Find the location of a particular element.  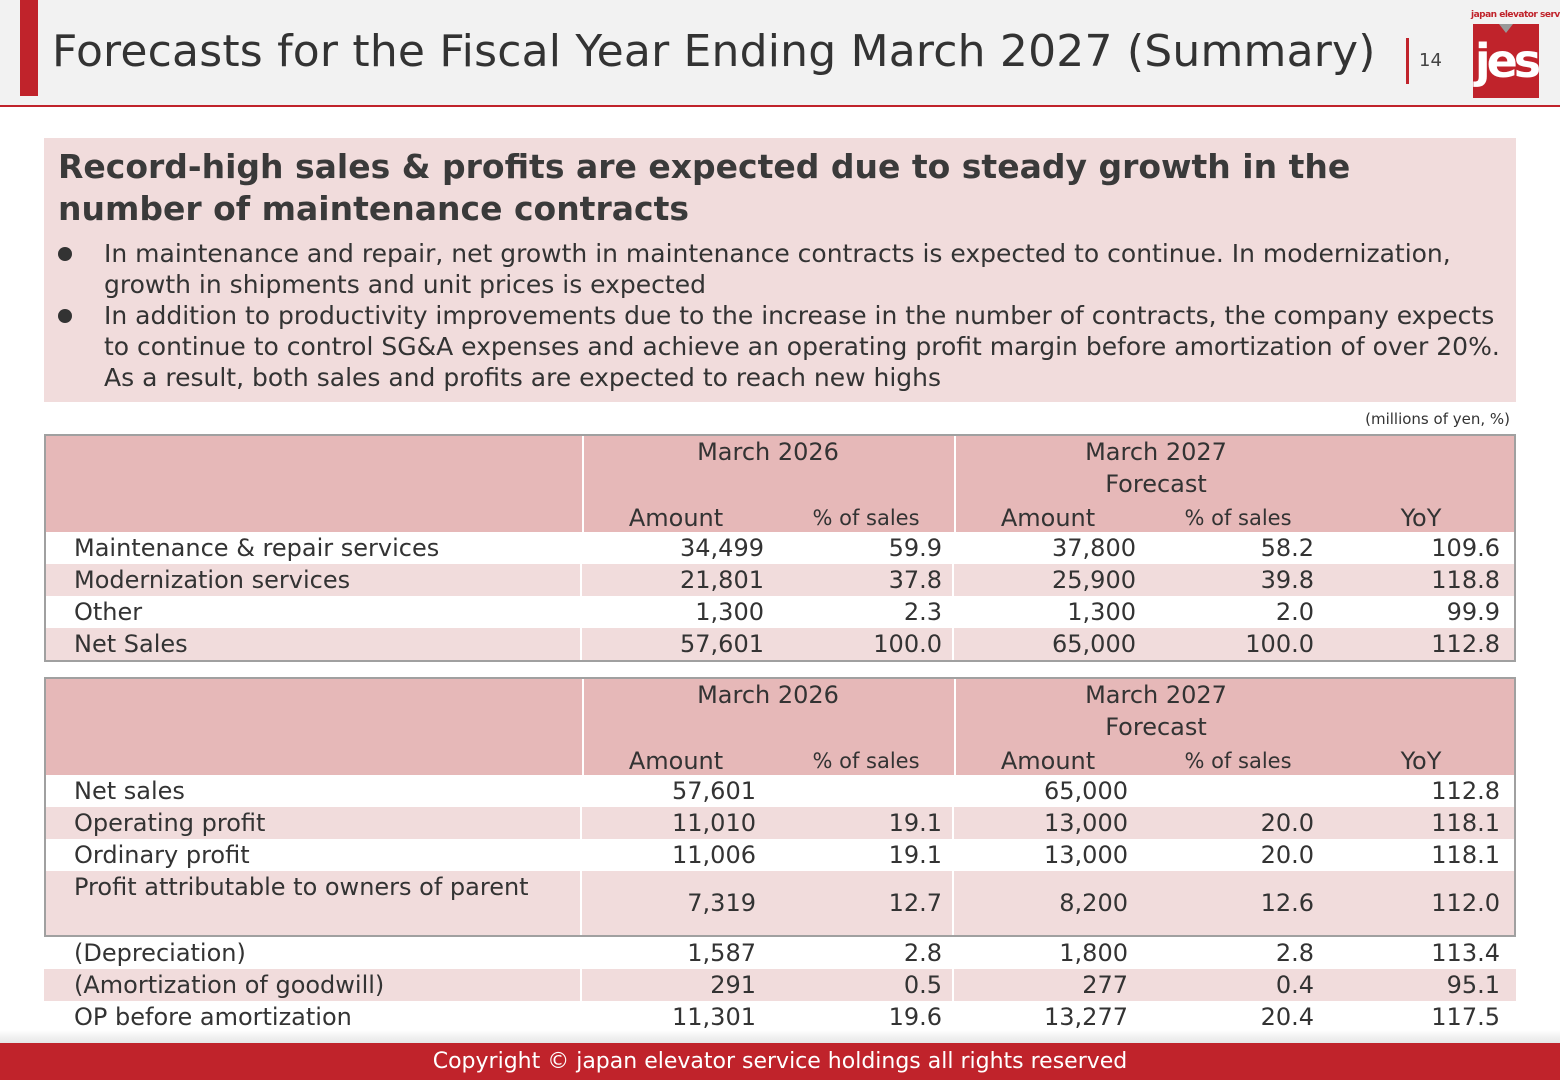

cell-amount-2026: 1,300 is located at coordinates (729, 612).